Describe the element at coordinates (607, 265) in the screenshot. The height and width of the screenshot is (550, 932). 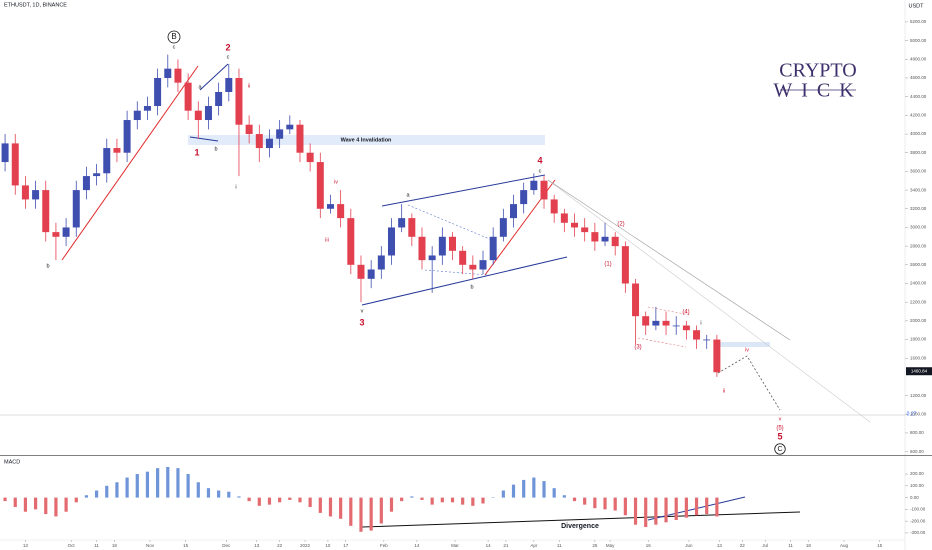
I see `wave-label: (1)` at that location.